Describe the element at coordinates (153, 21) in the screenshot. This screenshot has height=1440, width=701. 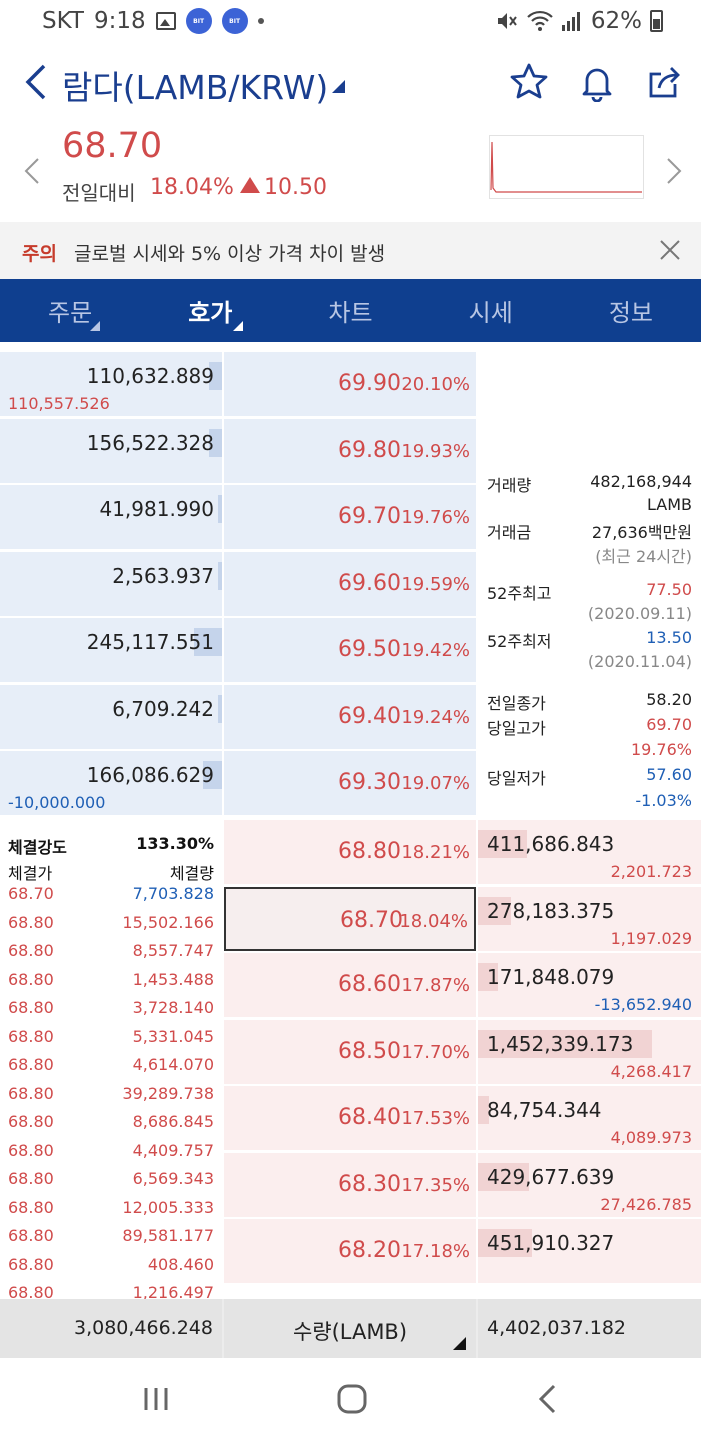
I see `status-left: SKT 9:18 BIT BIT` at that location.